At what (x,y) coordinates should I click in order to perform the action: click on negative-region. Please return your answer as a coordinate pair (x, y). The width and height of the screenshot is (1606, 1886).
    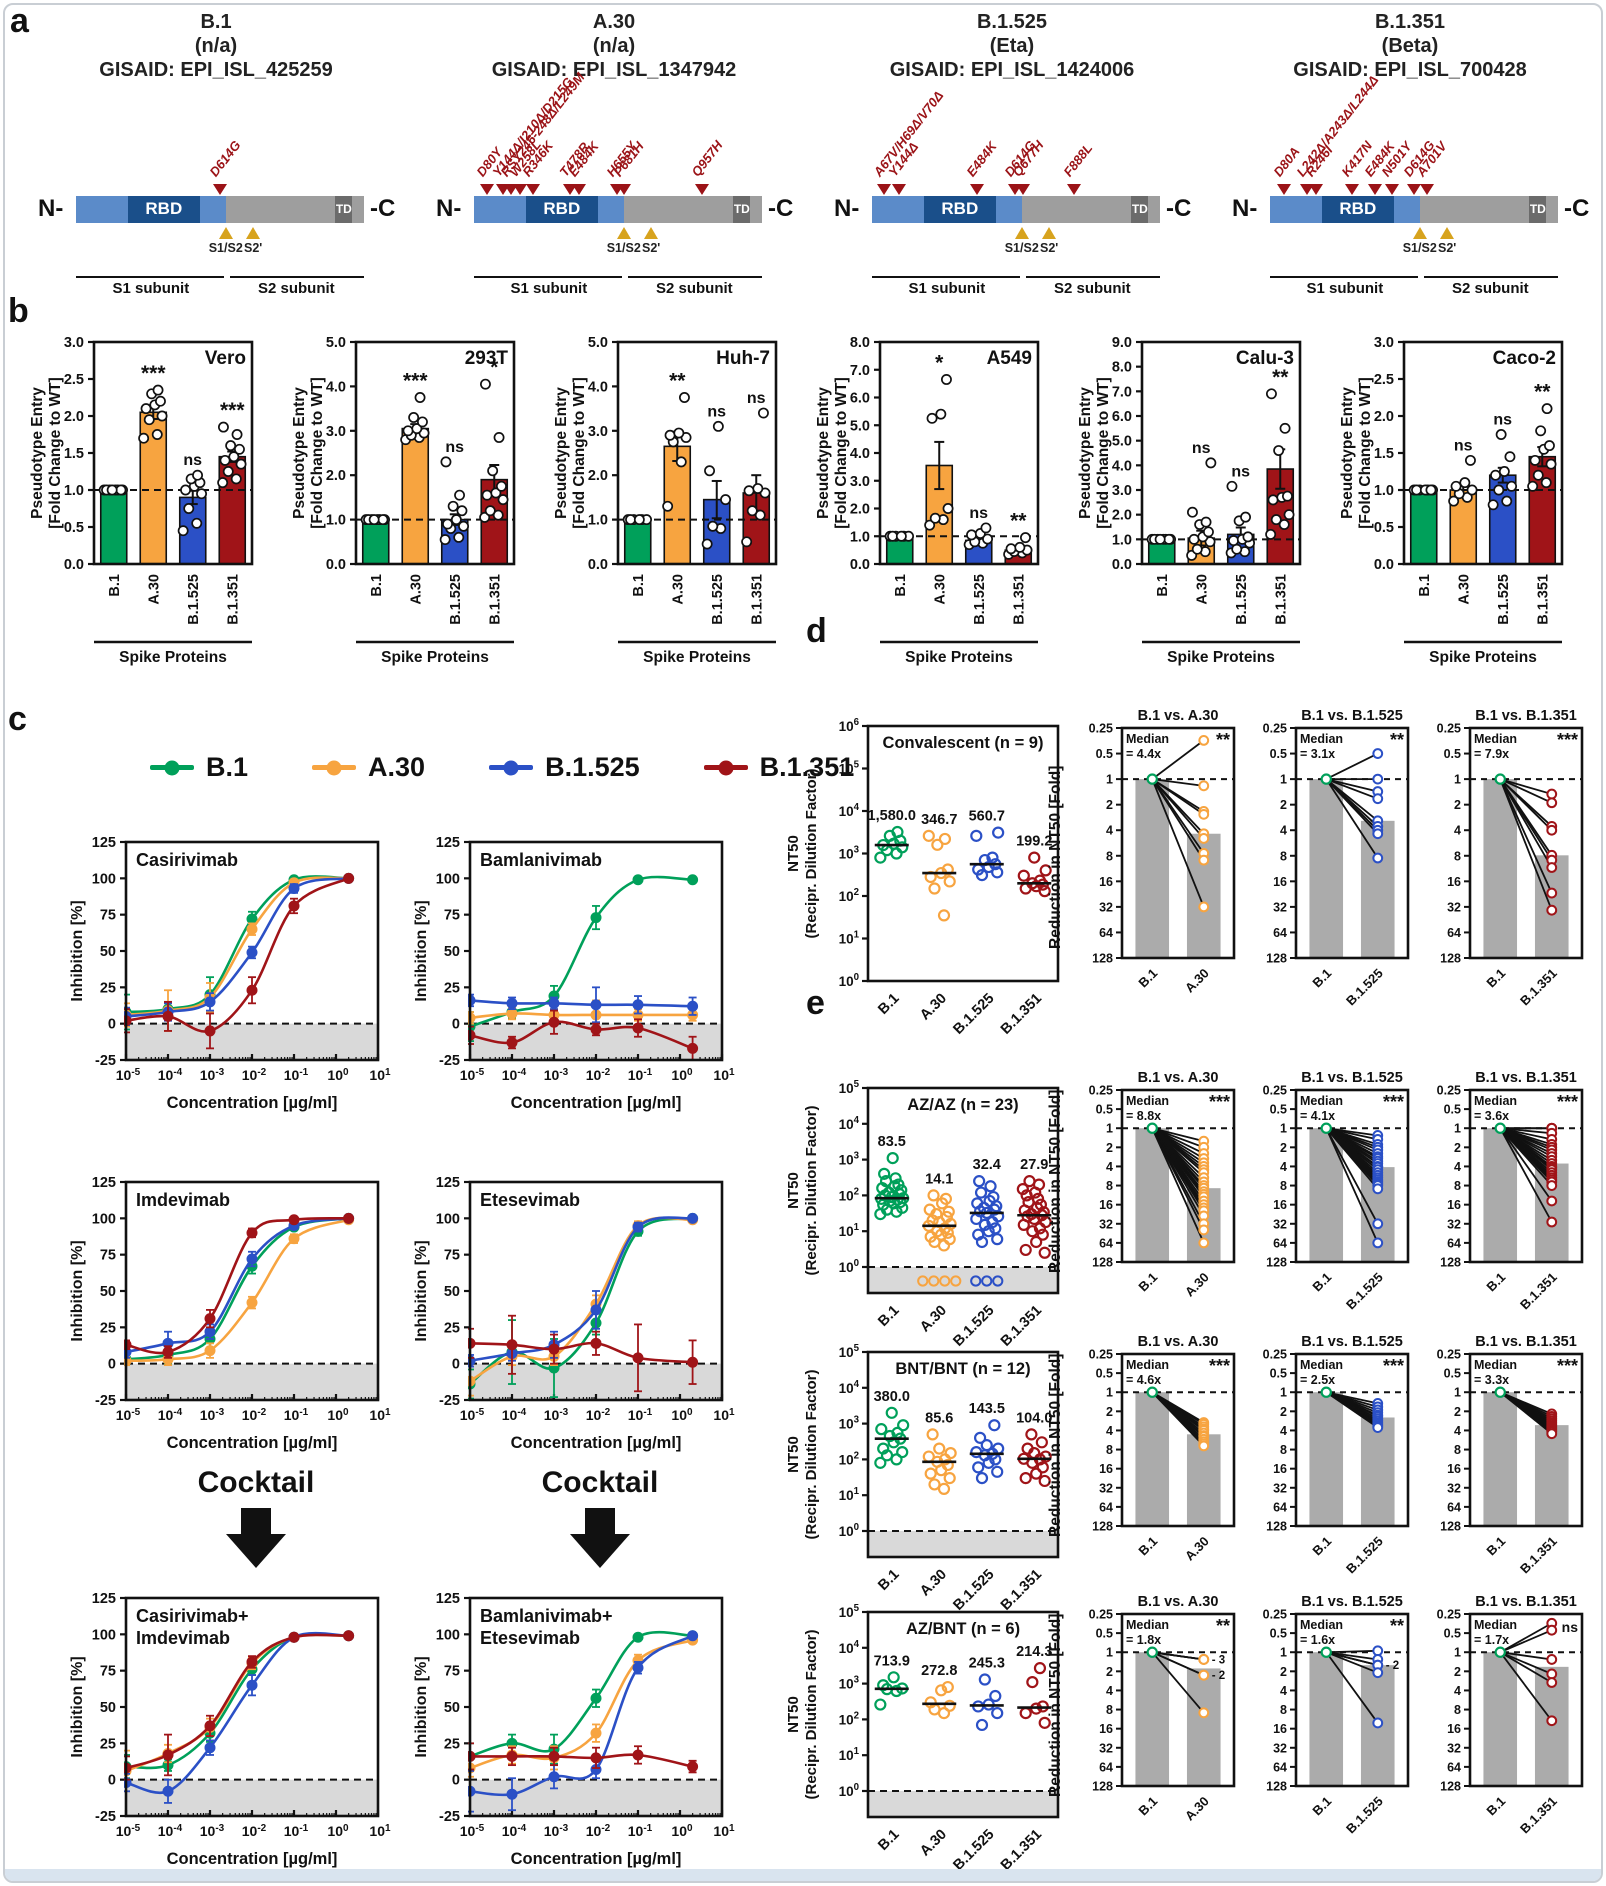
    Looking at the image, I should click on (252, 1381).